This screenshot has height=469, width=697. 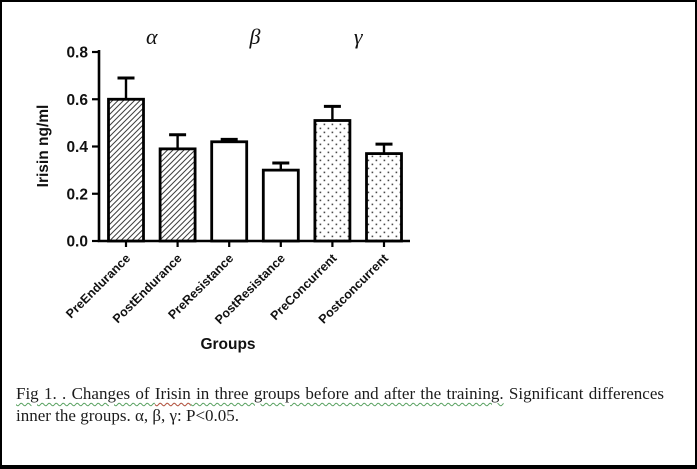 What do you see at coordinates (384, 197) in the screenshot?
I see `bar-Postconcurrent` at bounding box center [384, 197].